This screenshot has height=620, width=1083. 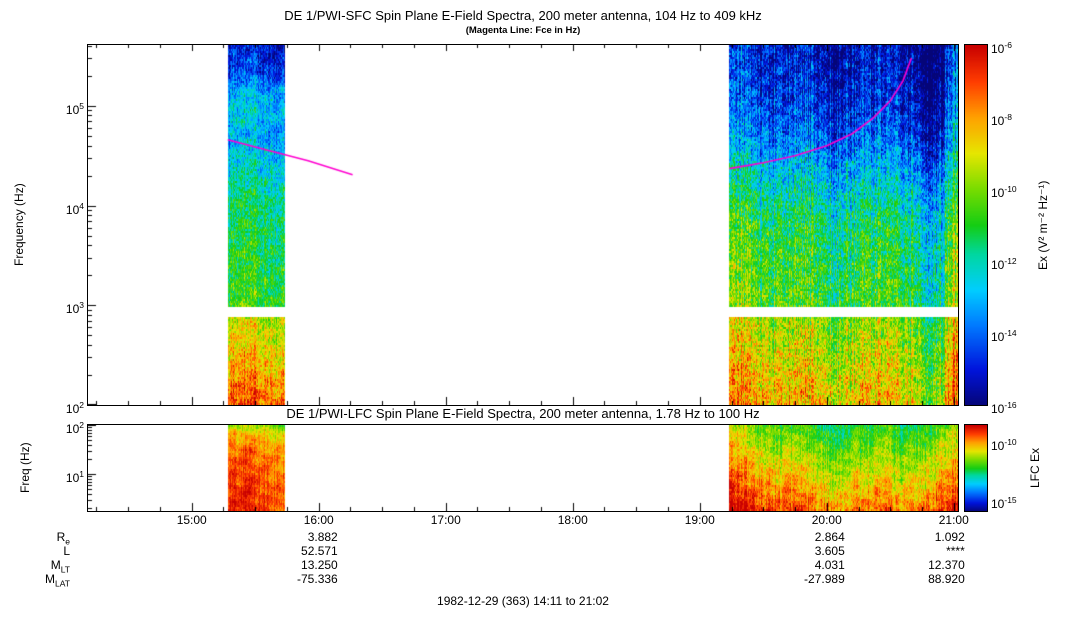 What do you see at coordinates (191, 520) in the screenshot?
I see `x-tick-label: 15:00` at bounding box center [191, 520].